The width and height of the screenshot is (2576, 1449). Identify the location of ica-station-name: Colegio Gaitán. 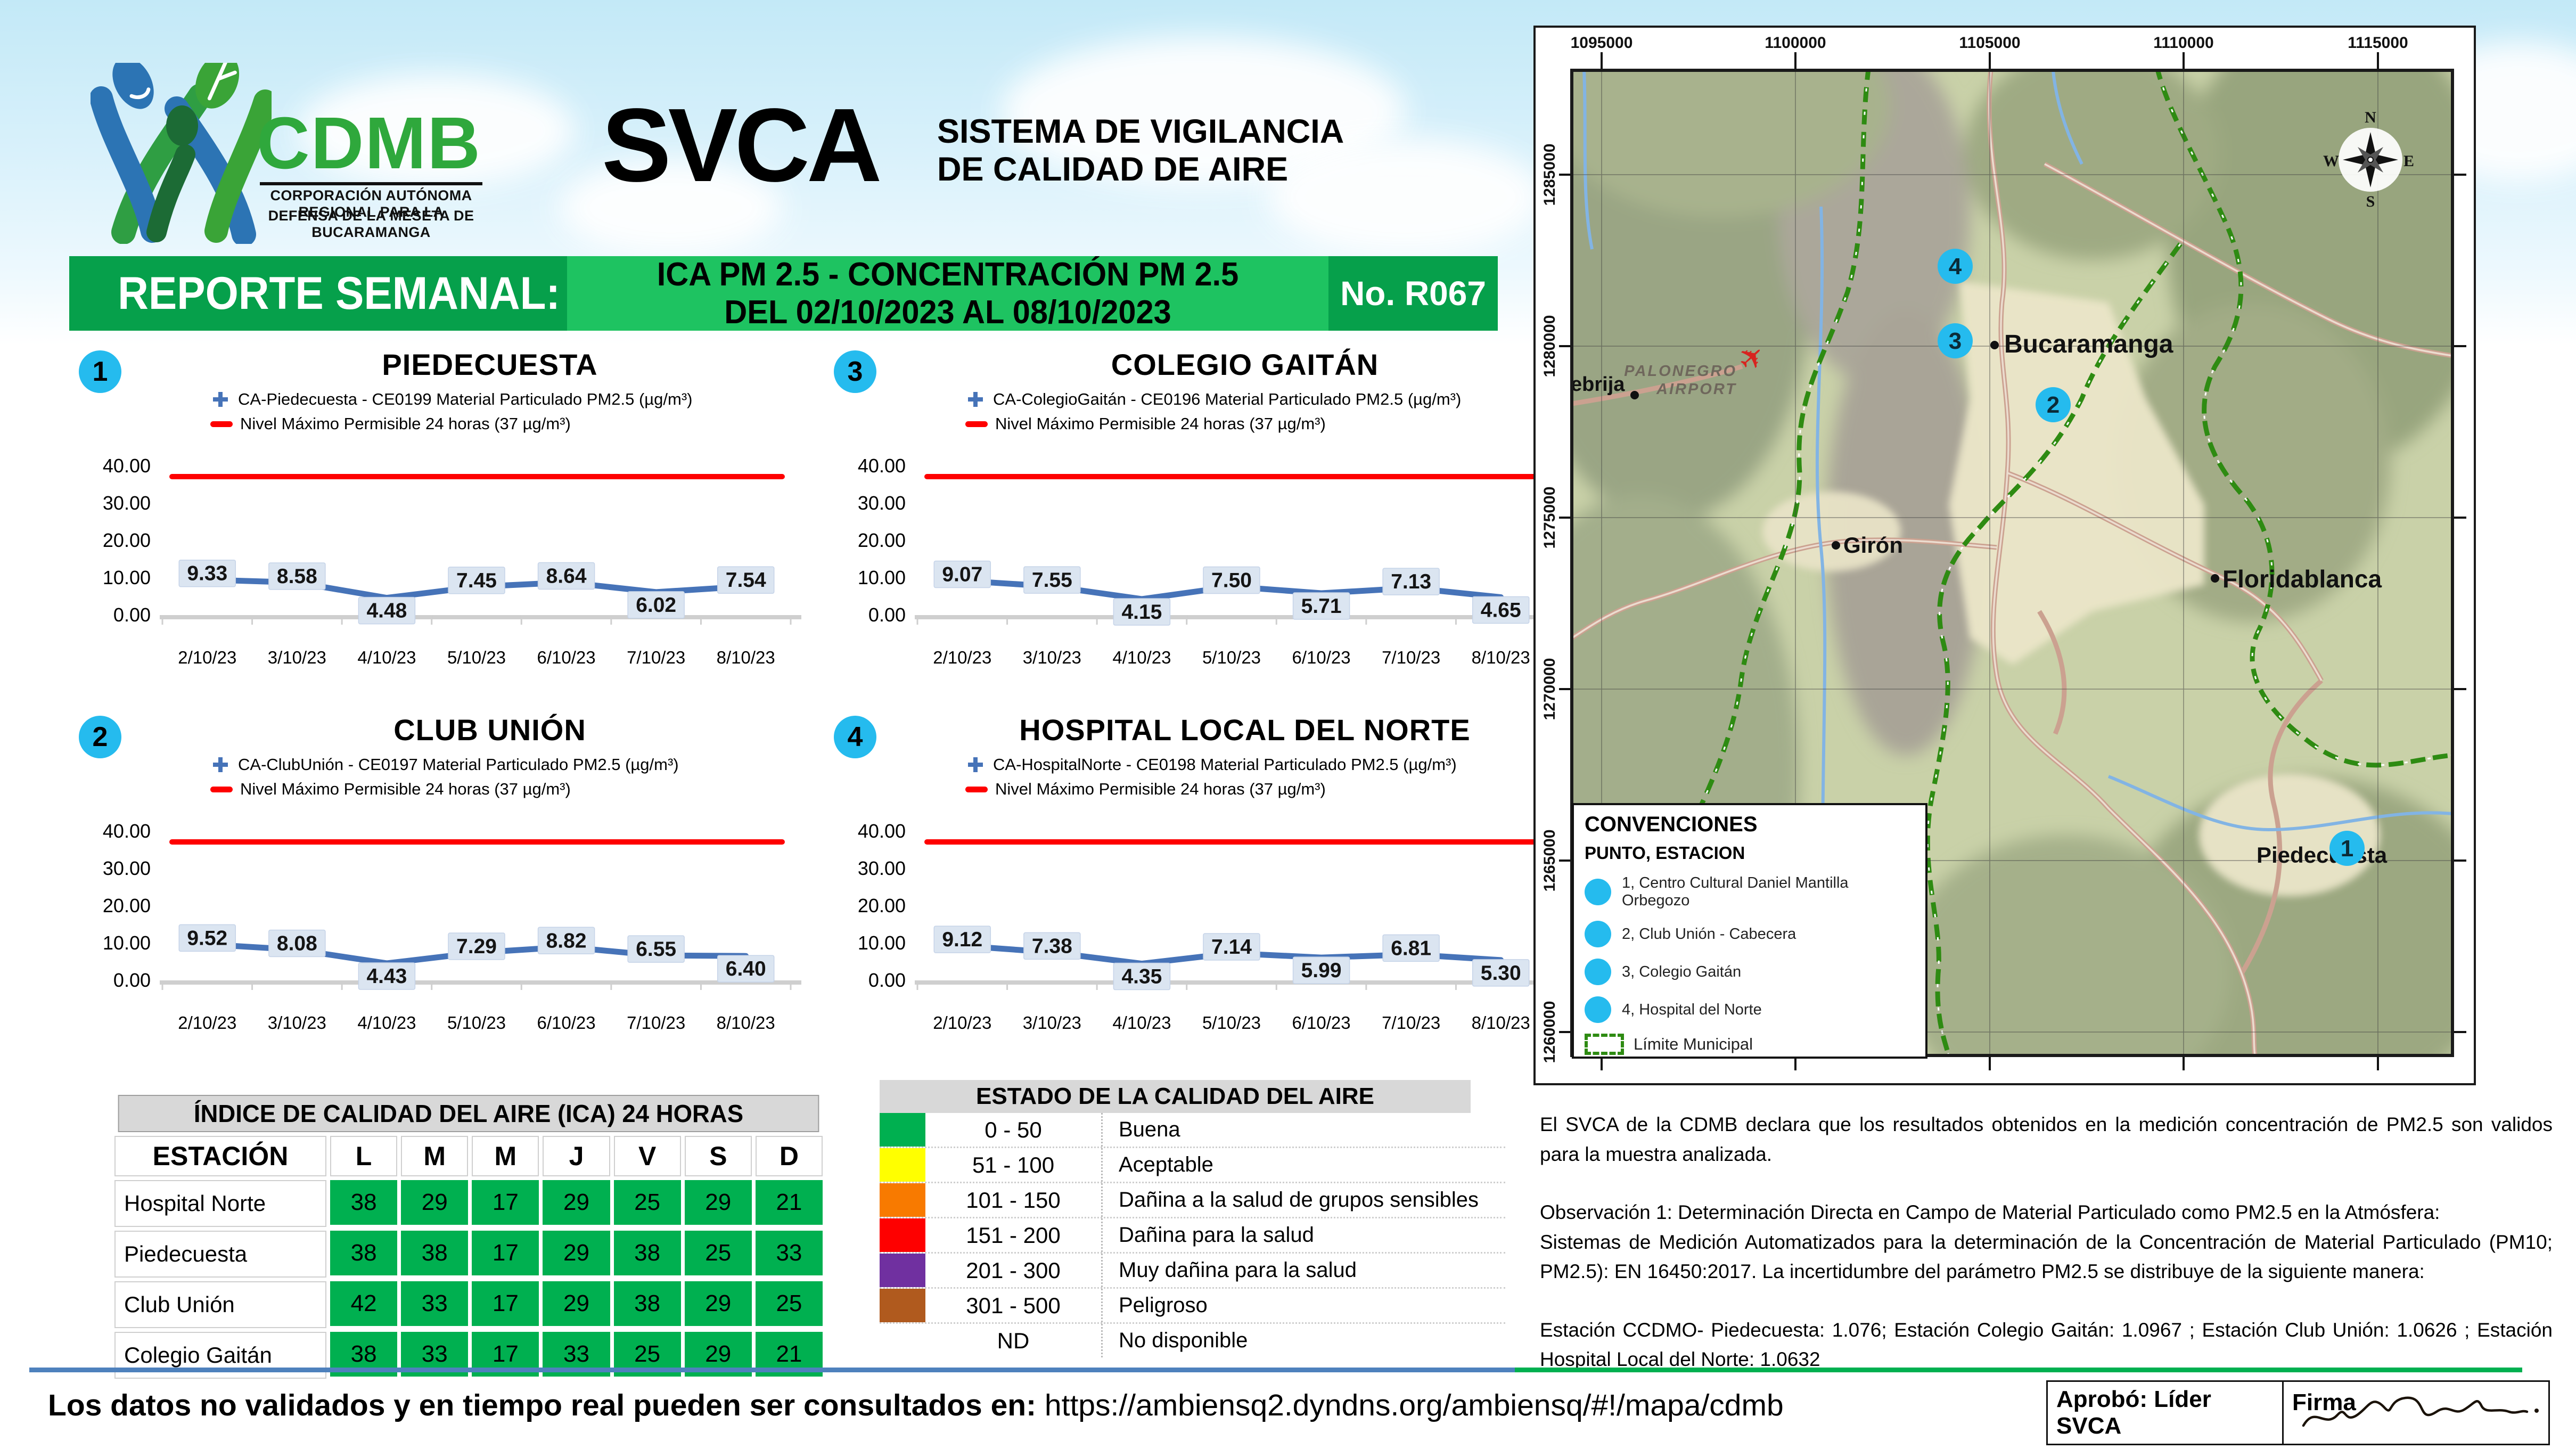
(220, 1355).